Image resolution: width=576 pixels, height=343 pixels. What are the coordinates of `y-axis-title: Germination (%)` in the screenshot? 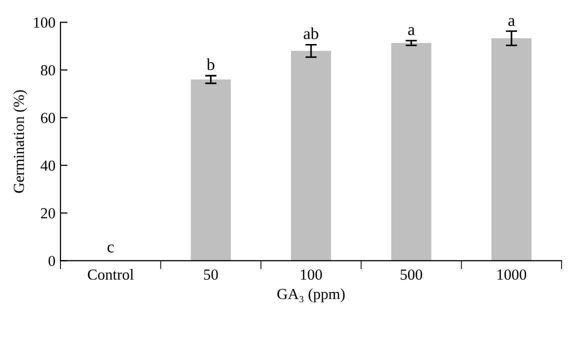 It's located at (20, 141).